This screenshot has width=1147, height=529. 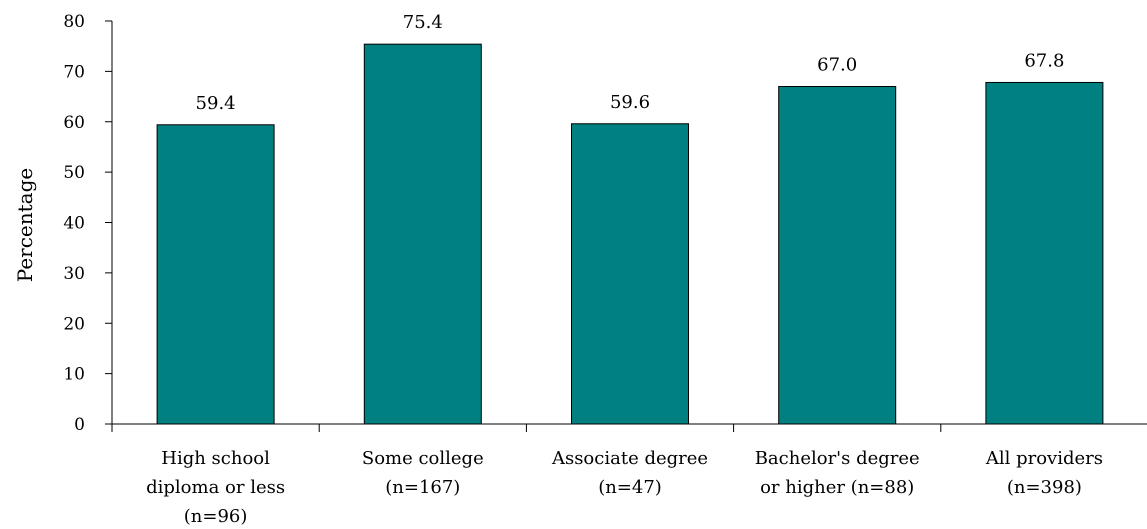 What do you see at coordinates (74, 324) in the screenshot?
I see `y-tick-label: 20` at bounding box center [74, 324].